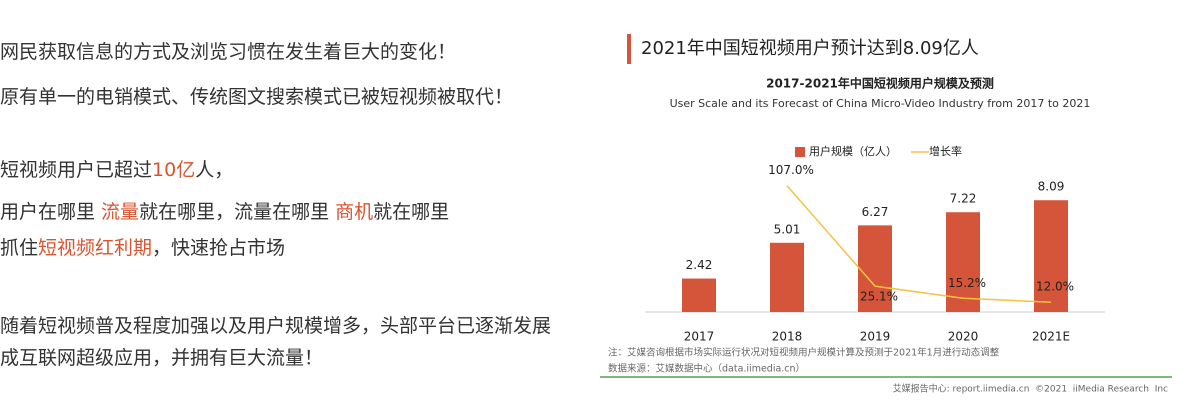 The image size is (1187, 416). What do you see at coordinates (810, 48) in the screenshot?
I see `header: 2021年中国短视频用户预计达到8.09亿人` at bounding box center [810, 48].